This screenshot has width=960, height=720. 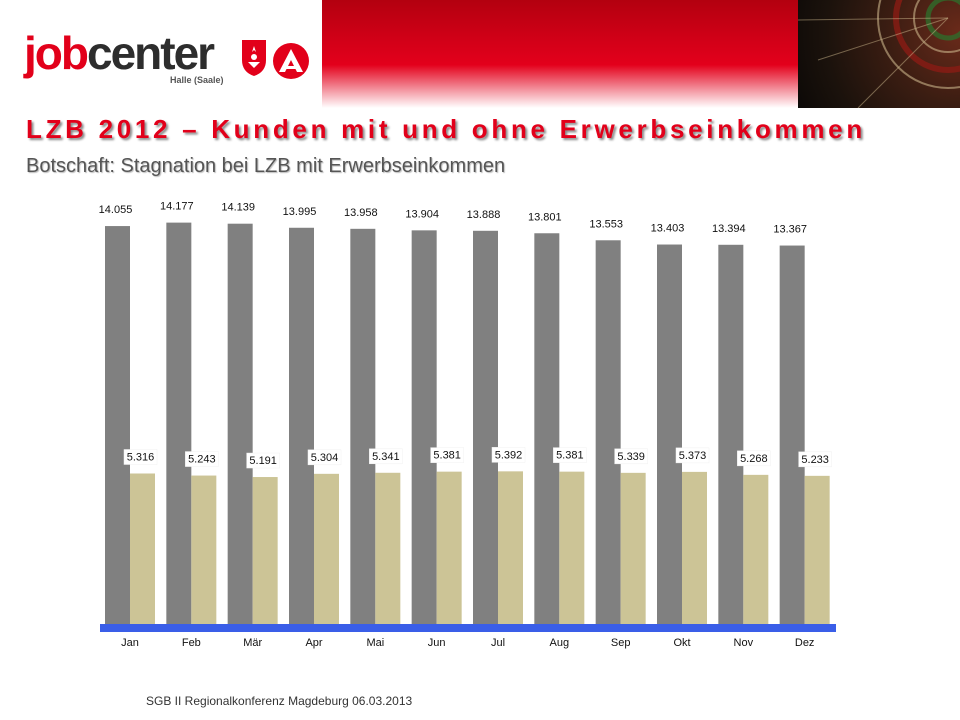 I want to click on data-label-s1-4: 13.995, so click(x=300, y=212).